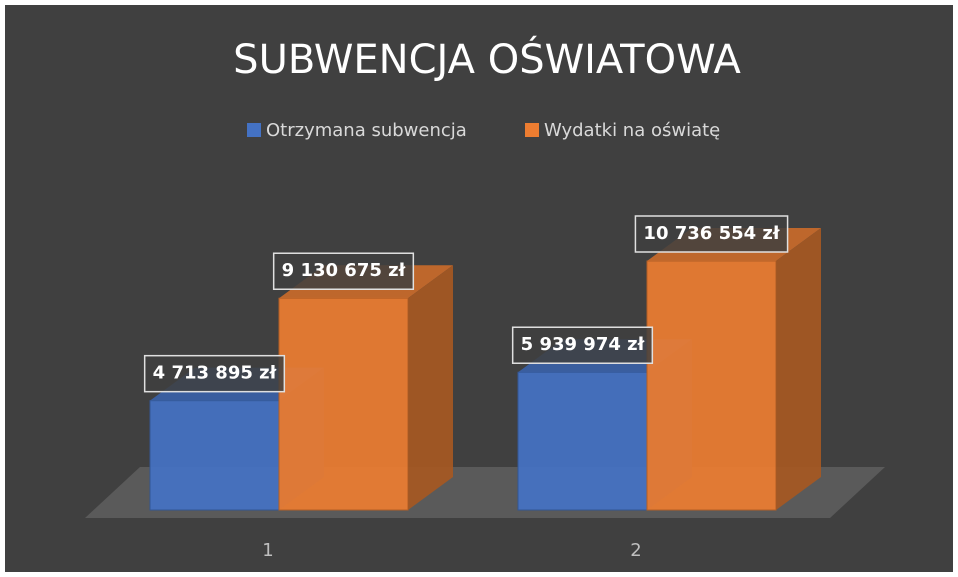 The width and height of the screenshot is (958, 577). Describe the element at coordinates (632, 130) in the screenshot. I see `legend-label: Wydatki na oświatę` at that location.